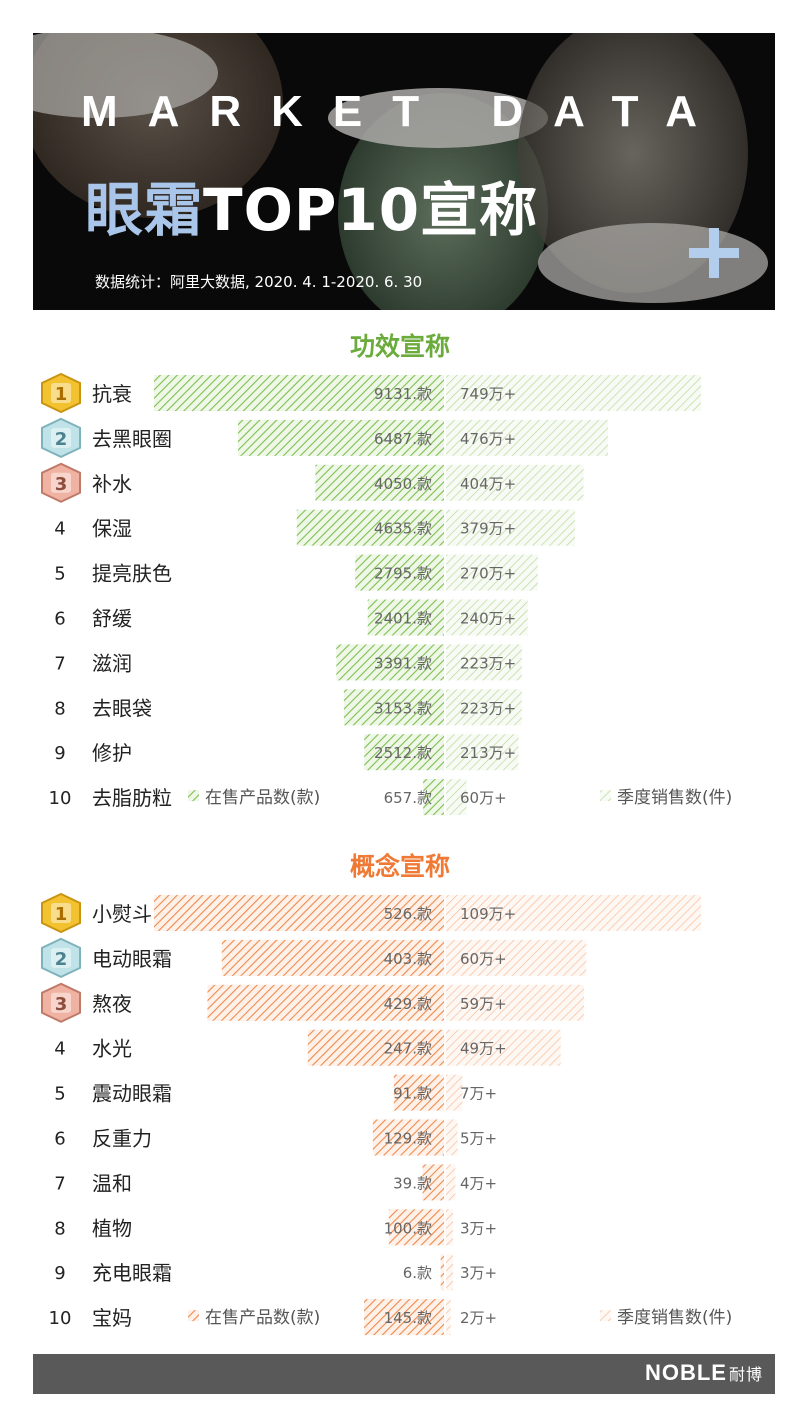  I want to click on category-label: 去脂肪粒, so click(132, 798).